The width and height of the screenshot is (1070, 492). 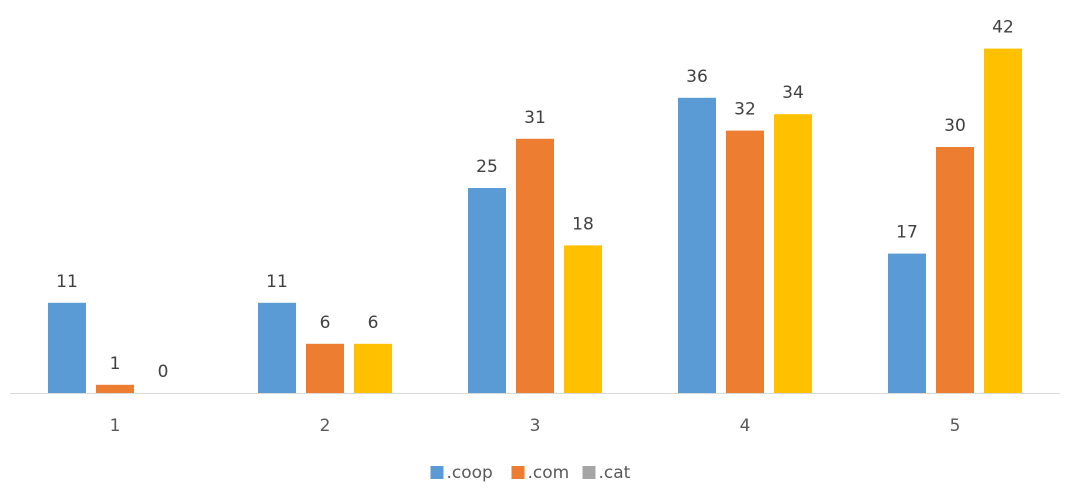 I want to click on data-label-com-cat-4: 32, so click(x=745, y=110).